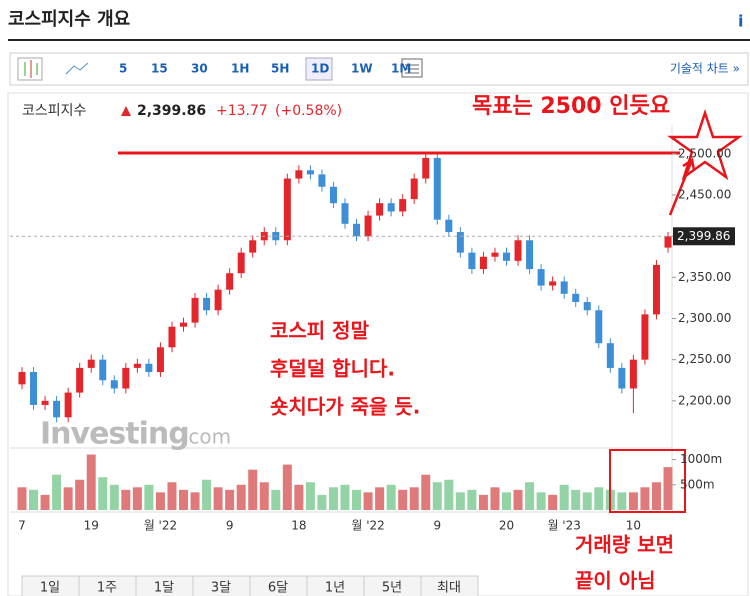  Describe the element at coordinates (280, 69) in the screenshot. I see `interval: 5H` at that location.